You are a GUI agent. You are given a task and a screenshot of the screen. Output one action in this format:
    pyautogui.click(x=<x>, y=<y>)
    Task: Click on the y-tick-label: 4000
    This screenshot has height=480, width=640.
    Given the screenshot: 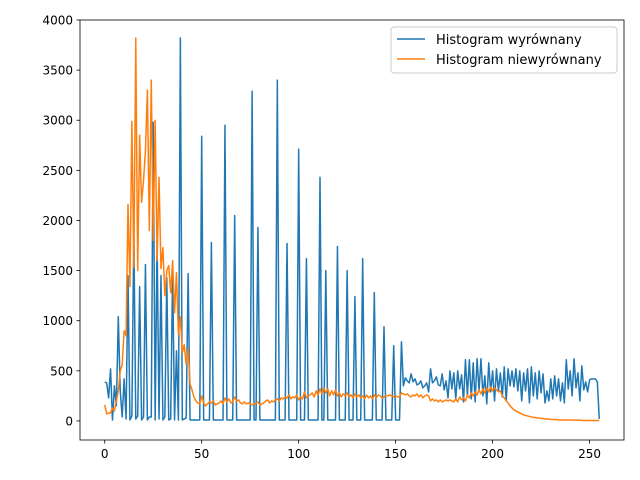 What is the action you would take?
    pyautogui.click(x=57, y=21)
    